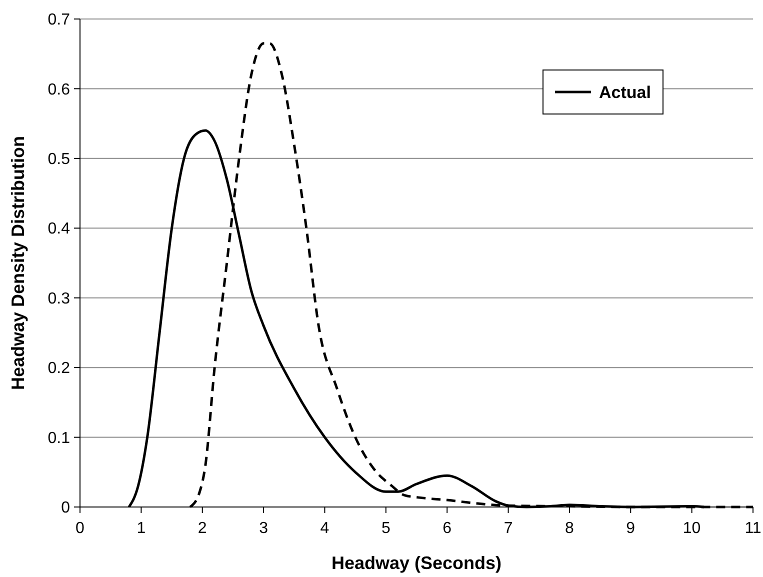  What do you see at coordinates (508, 528) in the screenshot?
I see `x-tick-label: 7` at bounding box center [508, 528].